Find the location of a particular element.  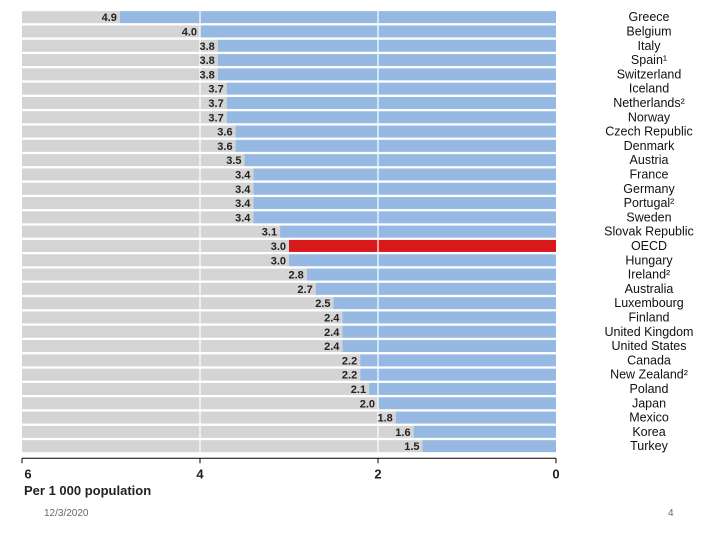

country-label: Turkey is located at coordinates (649, 446).